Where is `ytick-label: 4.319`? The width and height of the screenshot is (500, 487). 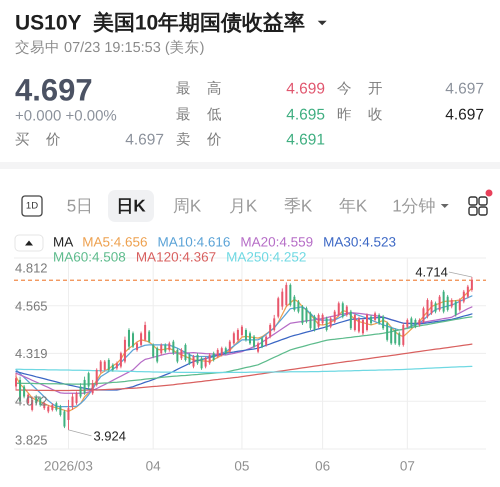 ytick-label: 4.319 is located at coordinates (31, 353).